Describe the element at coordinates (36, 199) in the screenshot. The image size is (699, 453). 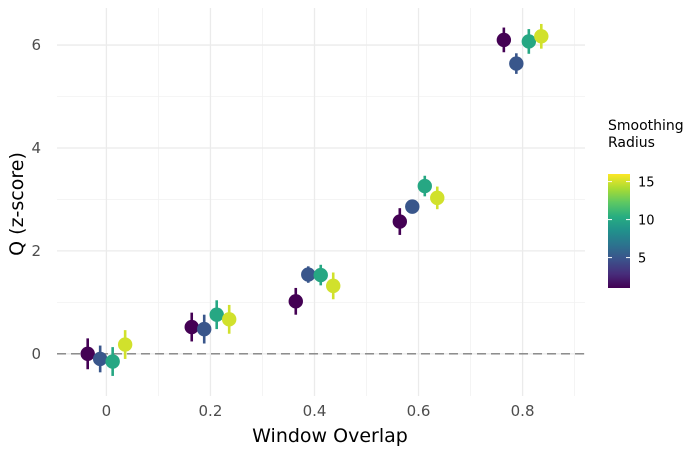
I see `y-axis-ticks: 0 2 4 6` at that location.